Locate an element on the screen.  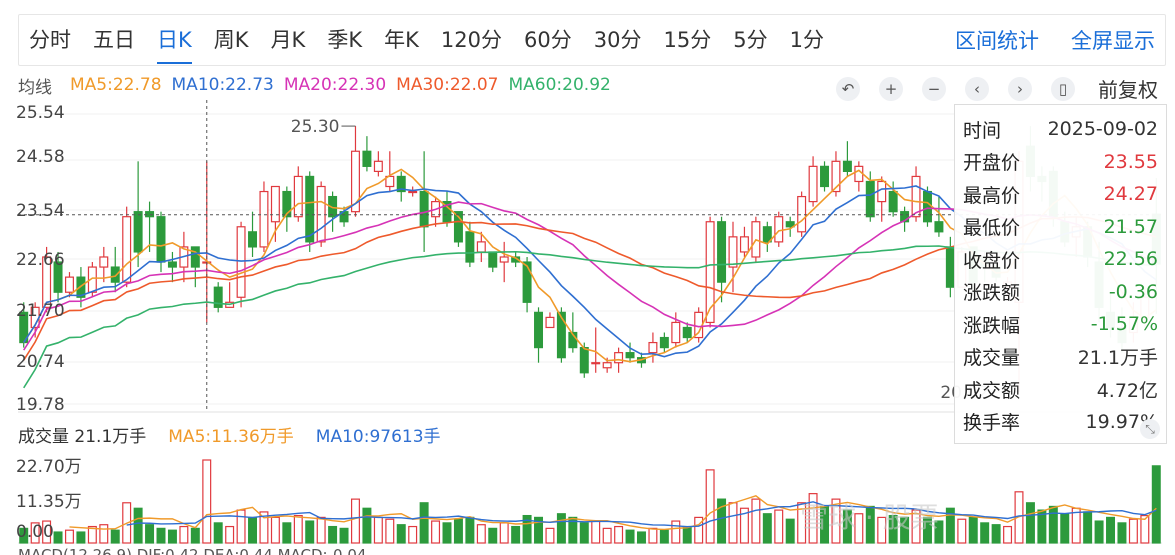
tab-15min: 15分 is located at coordinates (687, 40).